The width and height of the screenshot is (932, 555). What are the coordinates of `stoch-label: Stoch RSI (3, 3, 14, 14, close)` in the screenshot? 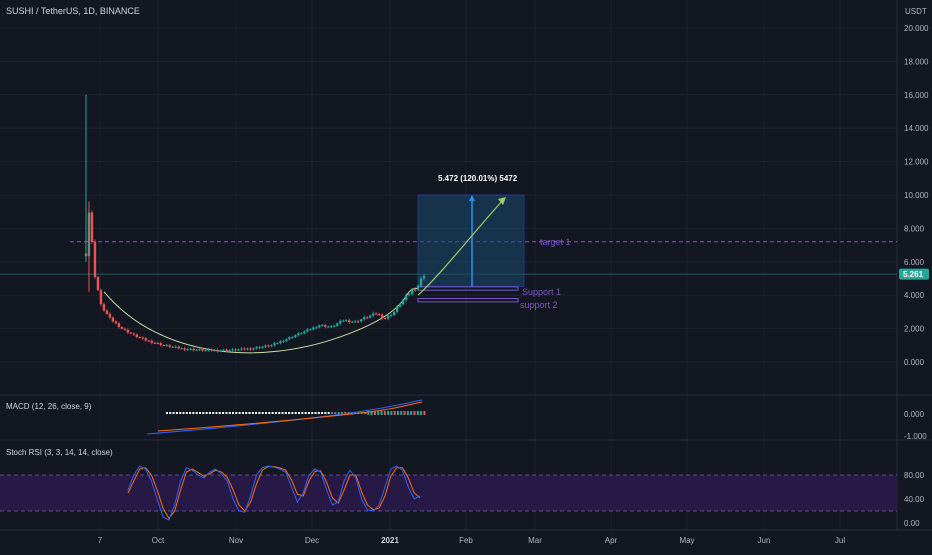 It's located at (59, 452).